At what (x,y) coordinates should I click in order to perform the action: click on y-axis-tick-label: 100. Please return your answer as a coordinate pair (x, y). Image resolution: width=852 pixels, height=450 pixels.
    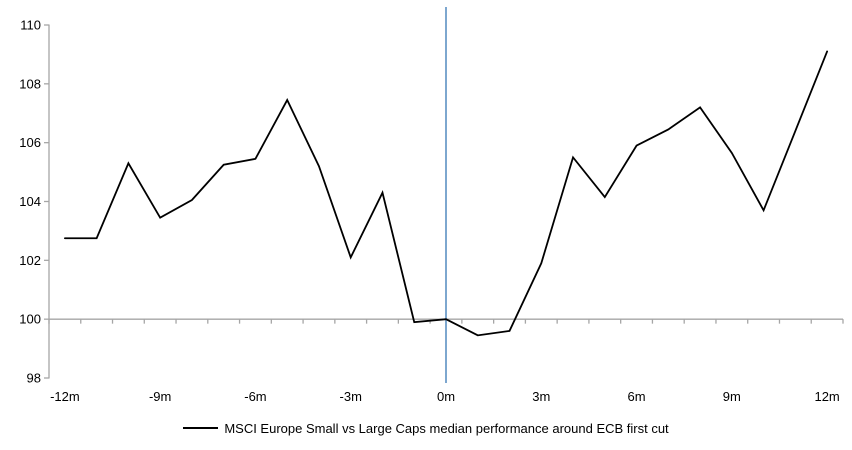
    Looking at the image, I should click on (30, 319).